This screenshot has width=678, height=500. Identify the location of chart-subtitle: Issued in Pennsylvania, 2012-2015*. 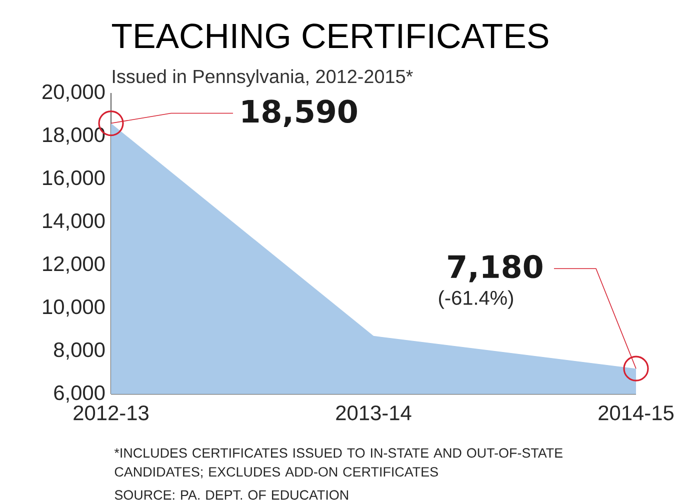
(262, 78).